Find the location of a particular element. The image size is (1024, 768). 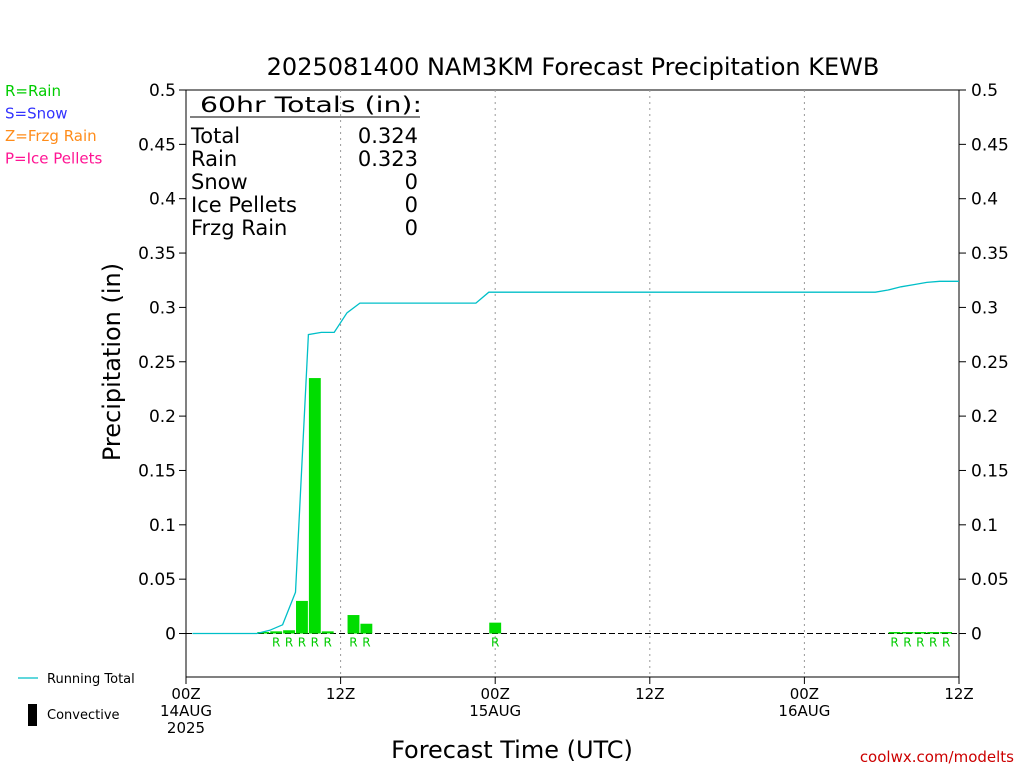

precip-type-legend-item: P=Ice Pellets is located at coordinates (53, 159).